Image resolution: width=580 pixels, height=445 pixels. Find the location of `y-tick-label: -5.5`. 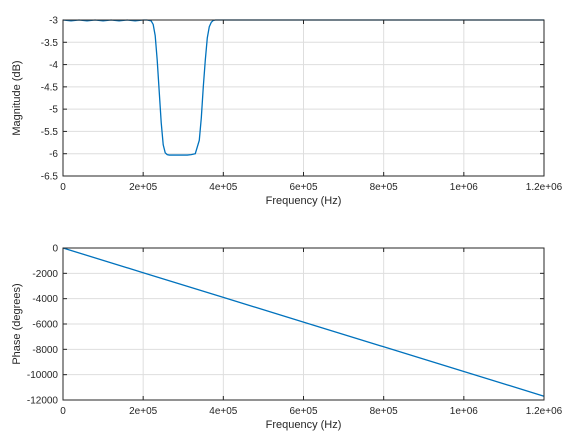

y-tick-label: -5.5 is located at coordinates (50, 132).